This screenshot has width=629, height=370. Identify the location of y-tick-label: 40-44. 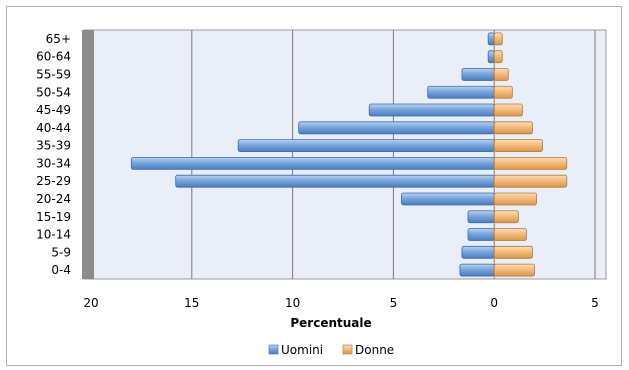
(53, 128).